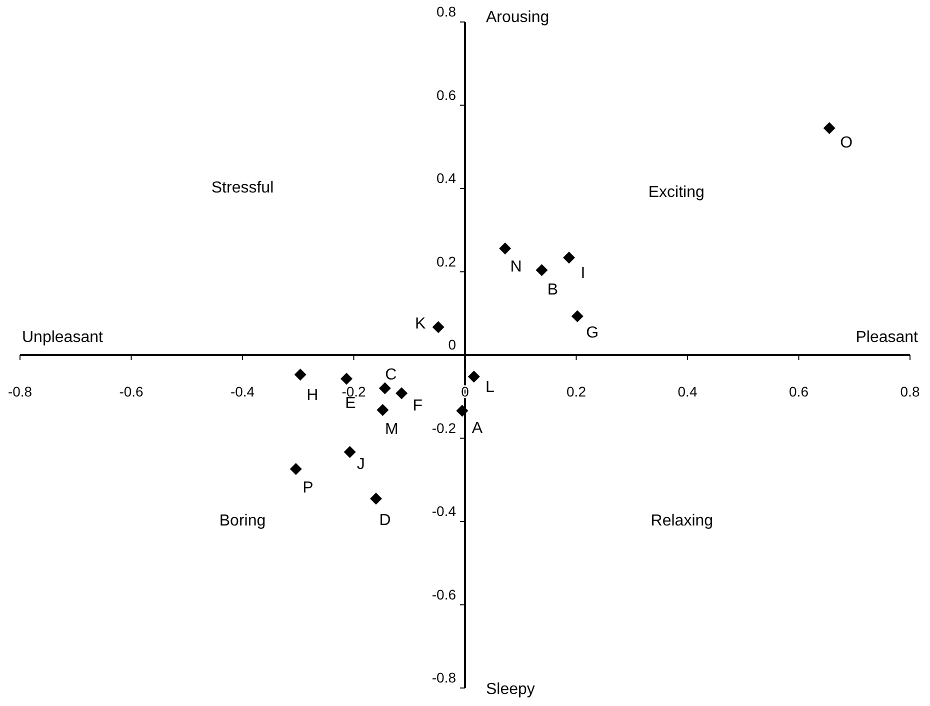  What do you see at coordinates (446, 178) in the screenshot?
I see `y-tick-label: 0.4` at bounding box center [446, 178].